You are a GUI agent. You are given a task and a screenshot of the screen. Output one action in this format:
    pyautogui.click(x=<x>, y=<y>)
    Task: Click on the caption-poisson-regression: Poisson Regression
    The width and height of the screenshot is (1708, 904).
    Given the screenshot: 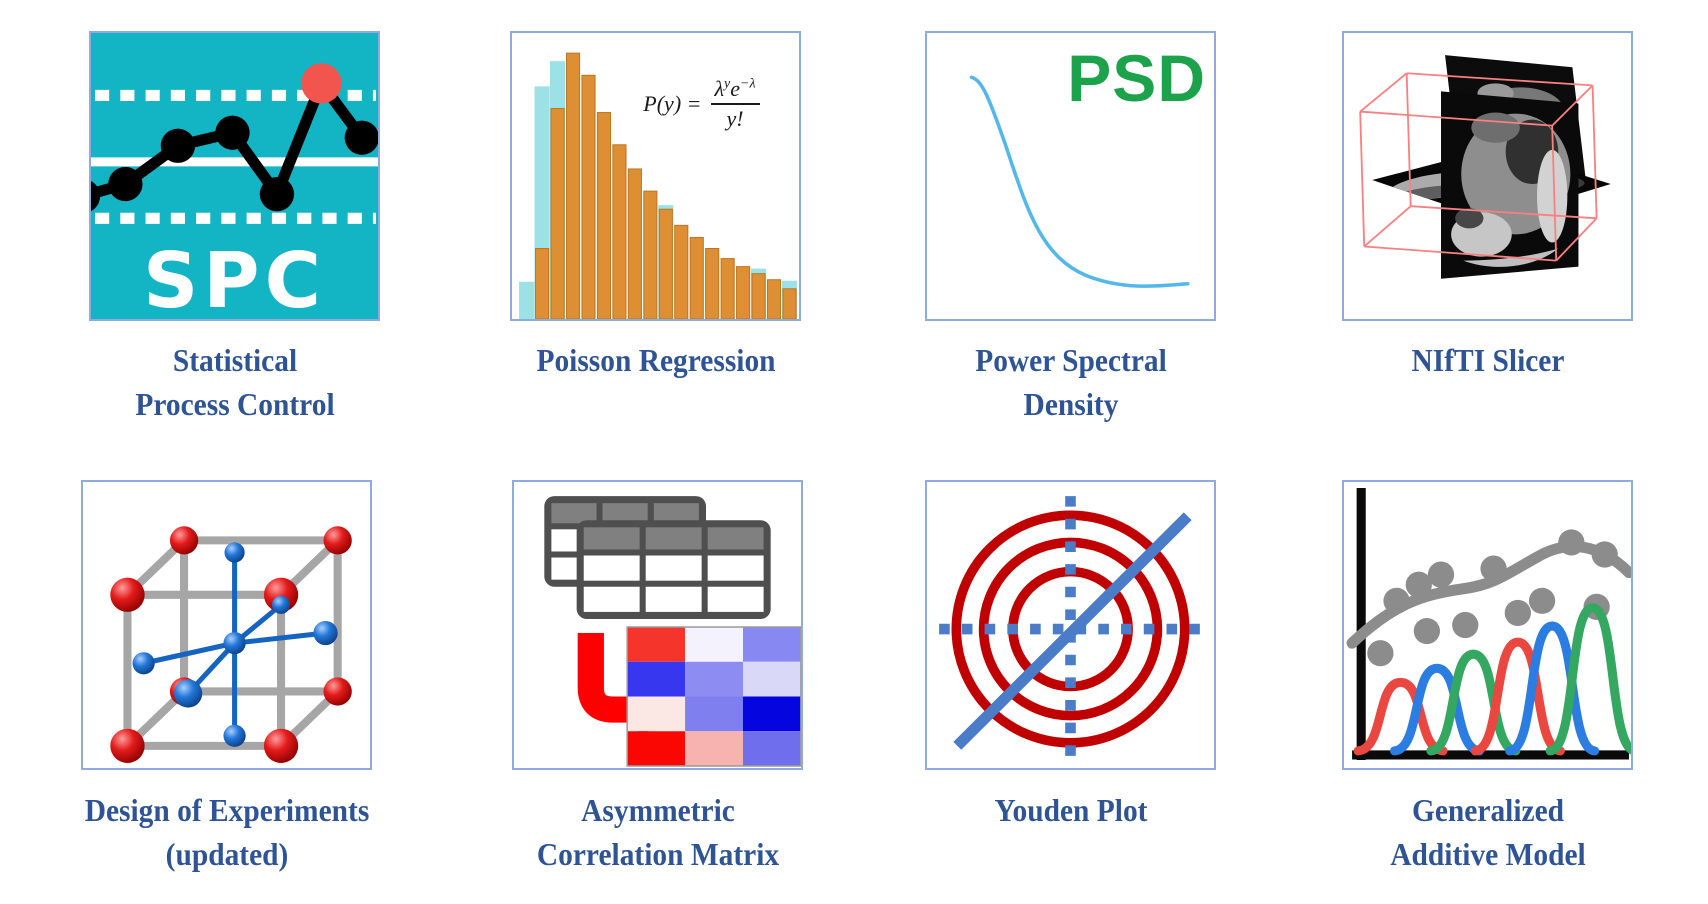 What is the action you would take?
    pyautogui.click(x=656, y=360)
    